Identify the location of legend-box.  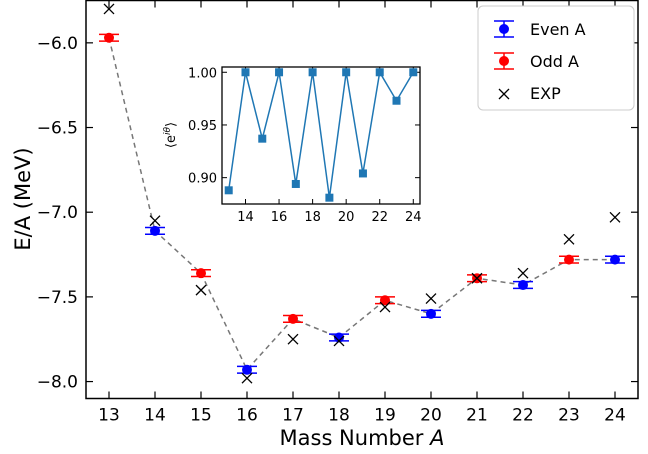
(556, 58).